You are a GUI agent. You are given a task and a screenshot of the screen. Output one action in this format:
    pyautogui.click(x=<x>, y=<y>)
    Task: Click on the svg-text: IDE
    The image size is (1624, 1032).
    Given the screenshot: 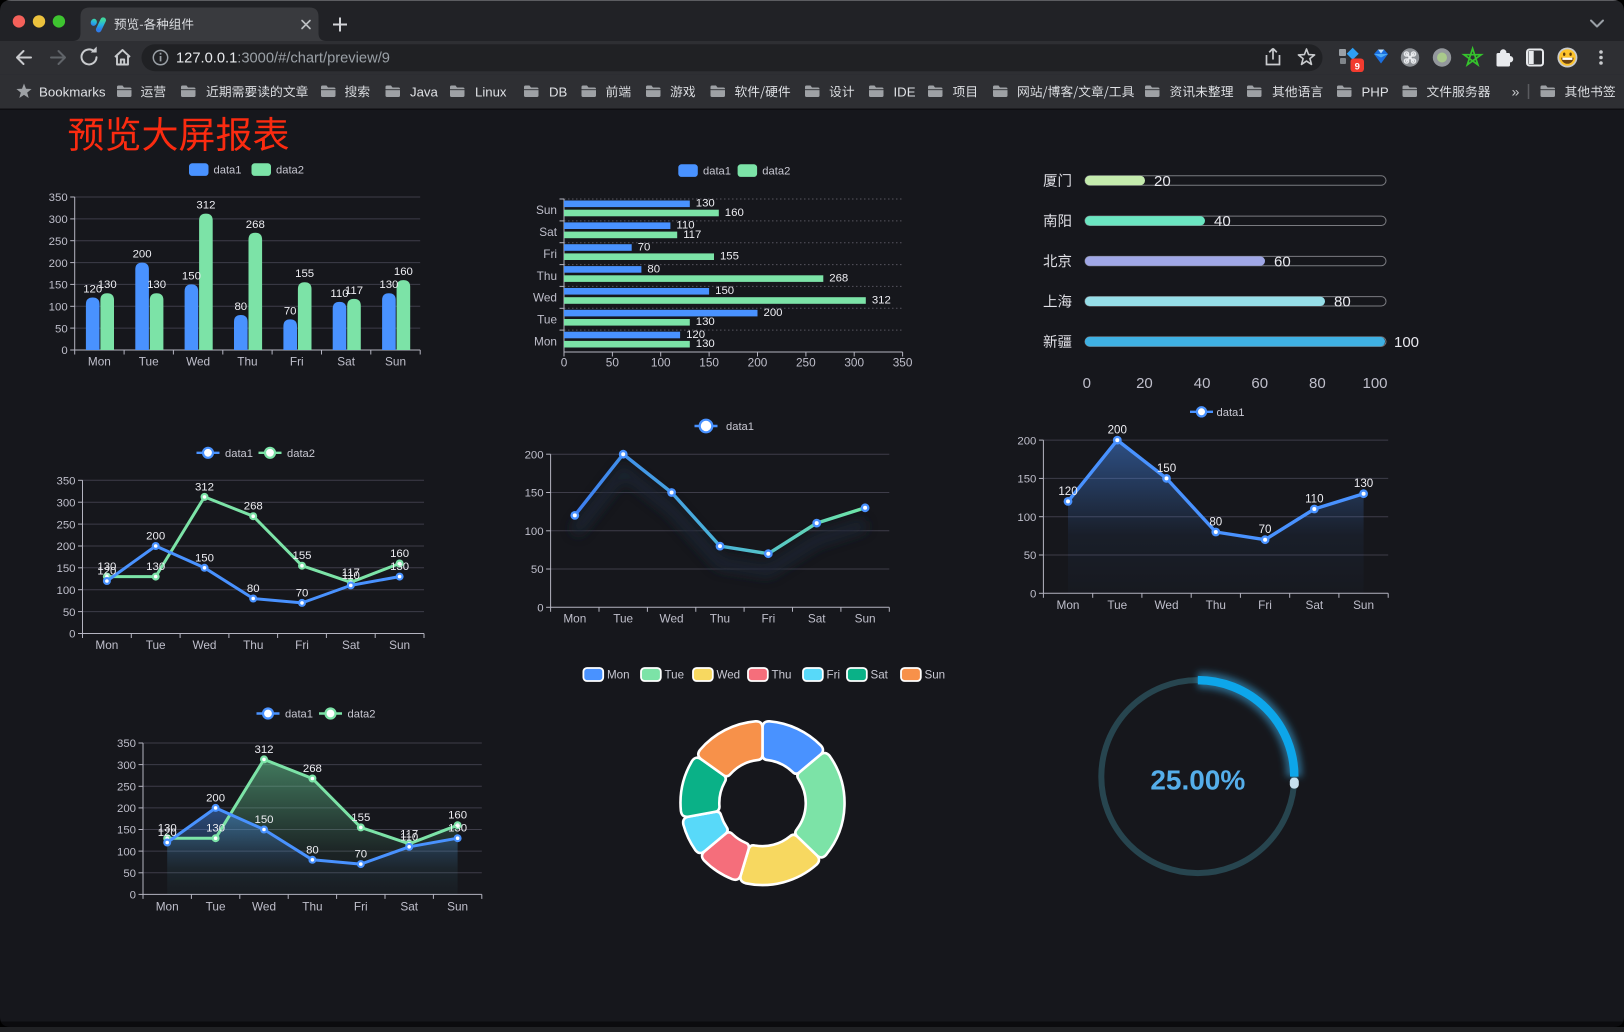 What is the action you would take?
    pyautogui.click(x=905, y=91)
    